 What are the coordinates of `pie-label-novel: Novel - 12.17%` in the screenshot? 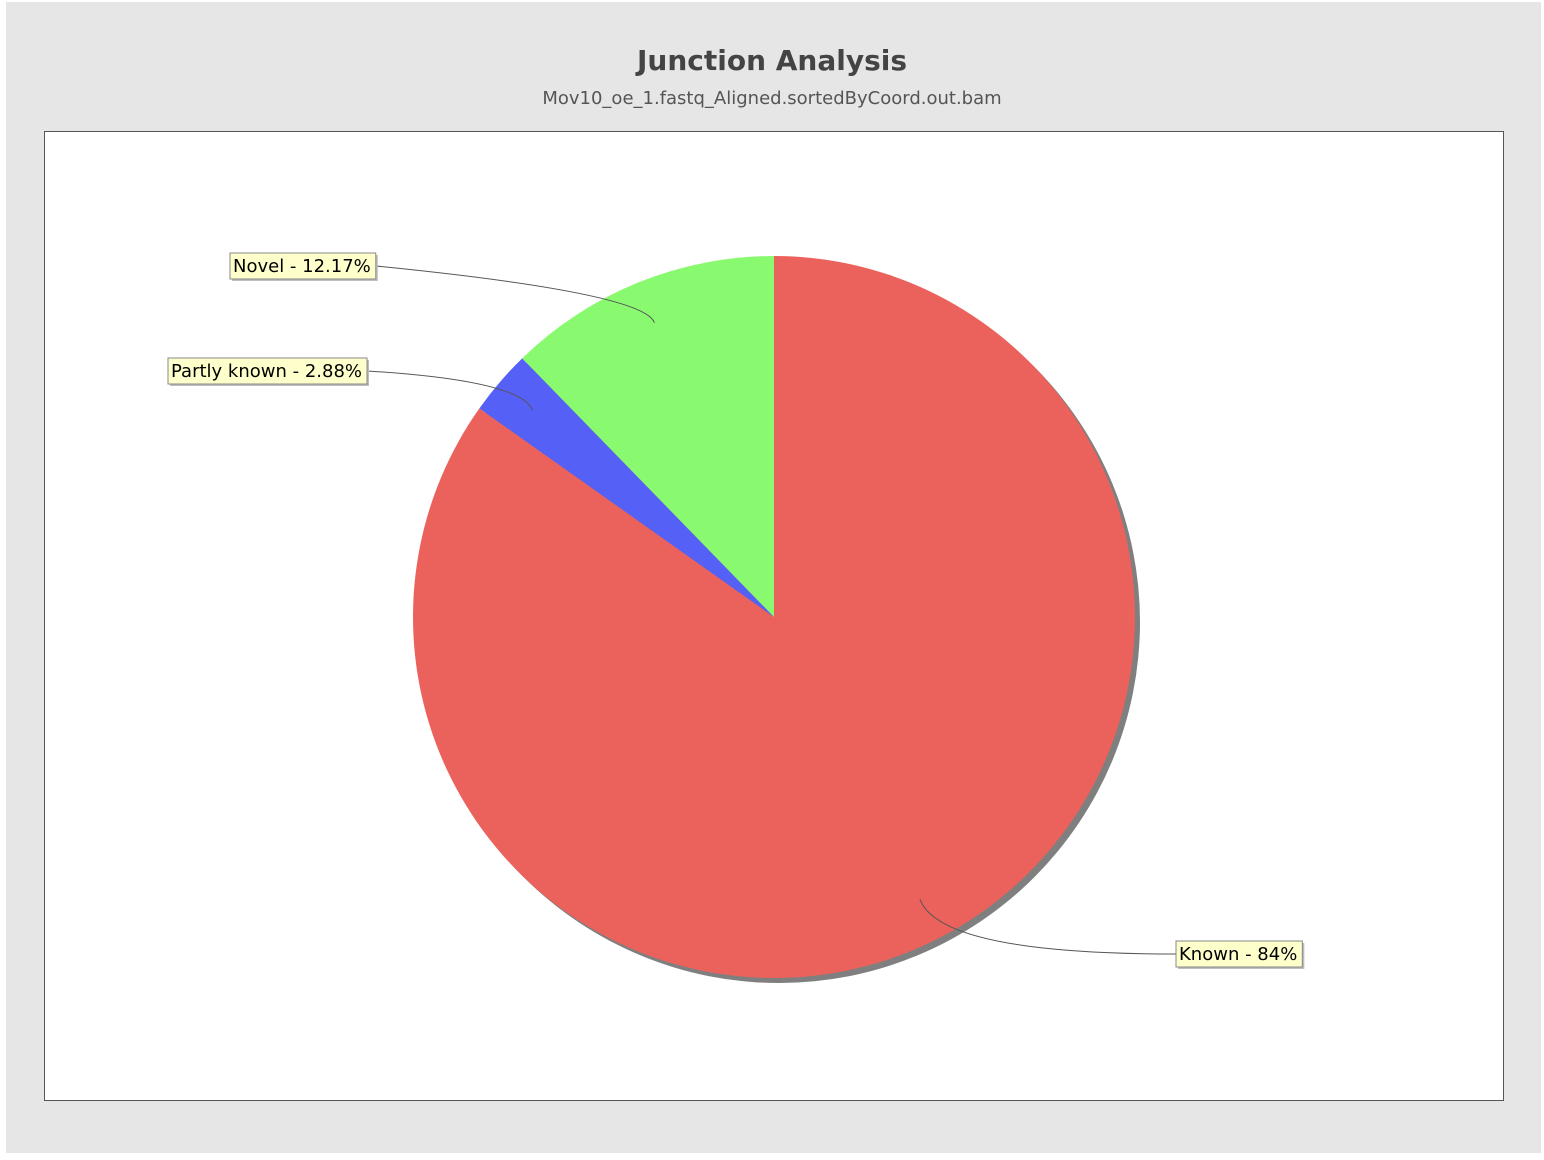 It's located at (302, 266).